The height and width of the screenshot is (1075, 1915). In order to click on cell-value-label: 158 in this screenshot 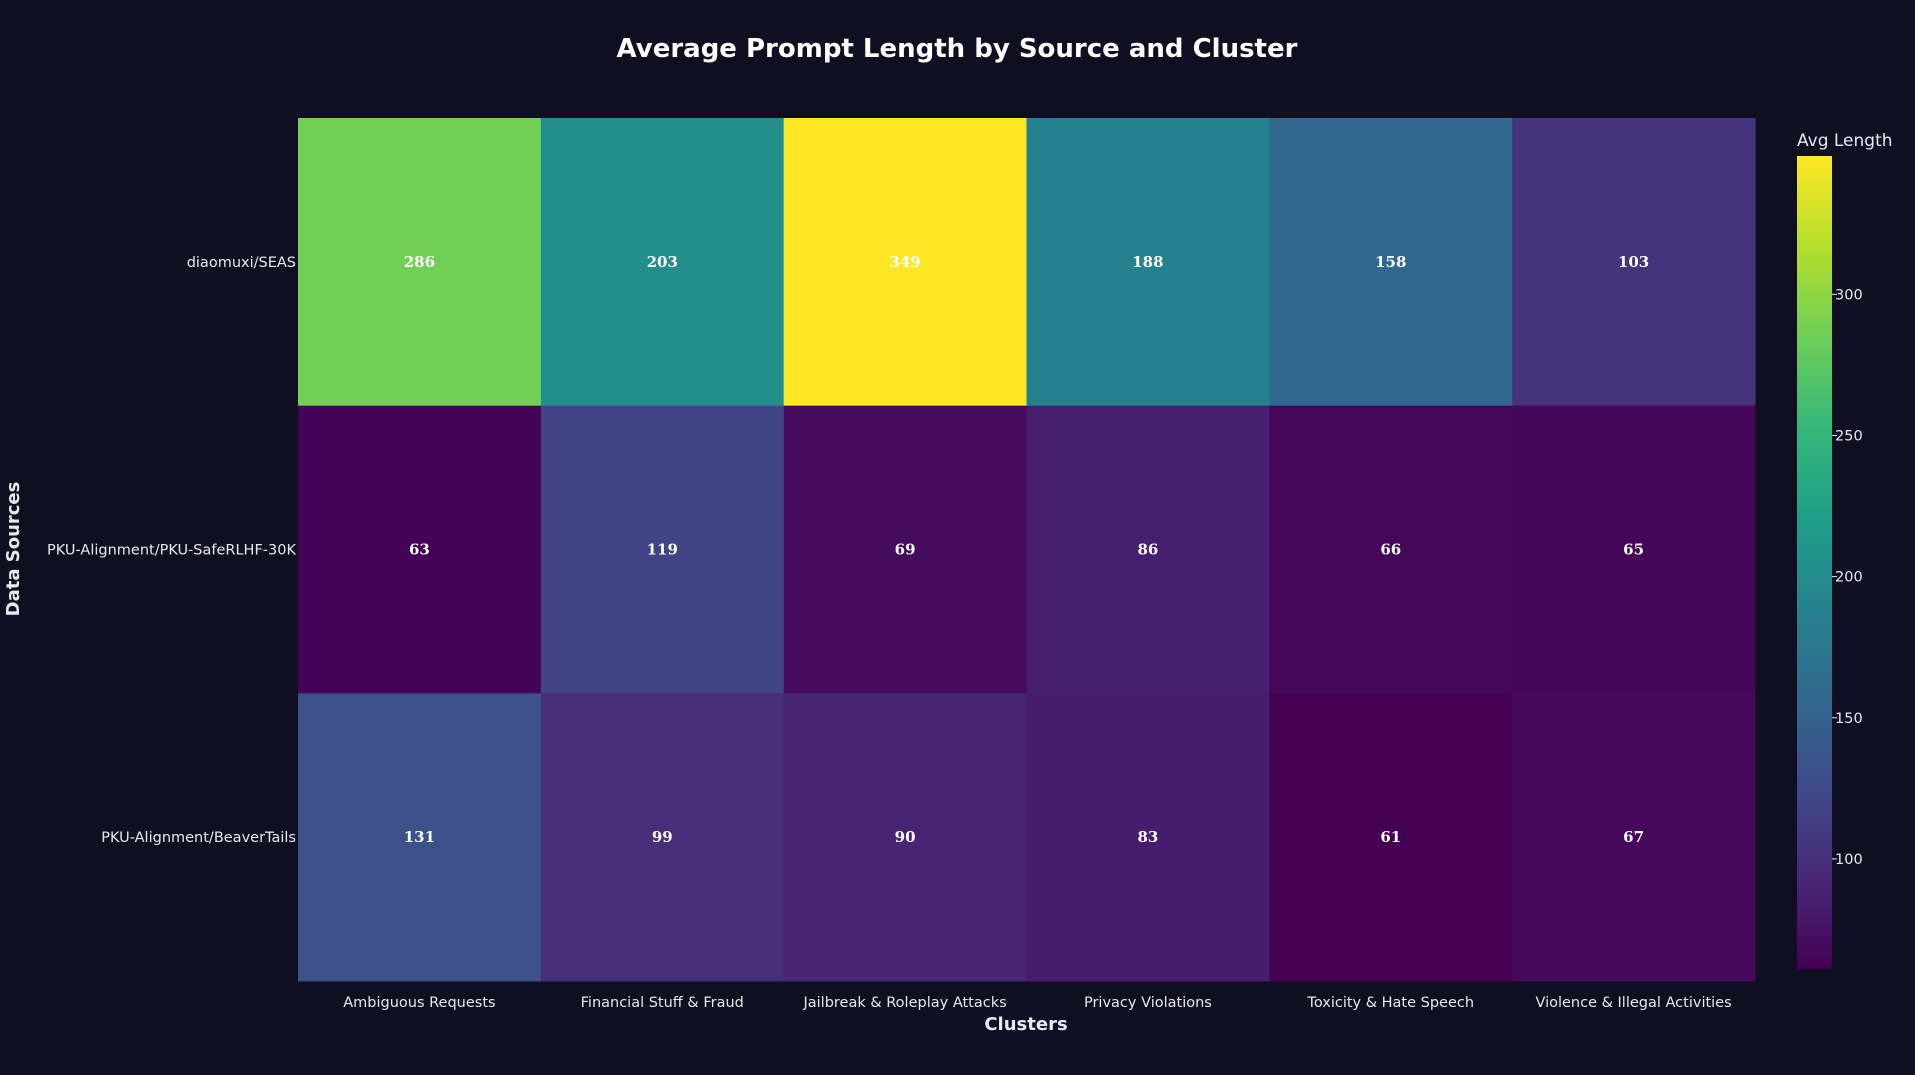, I will do `click(1390, 262)`.